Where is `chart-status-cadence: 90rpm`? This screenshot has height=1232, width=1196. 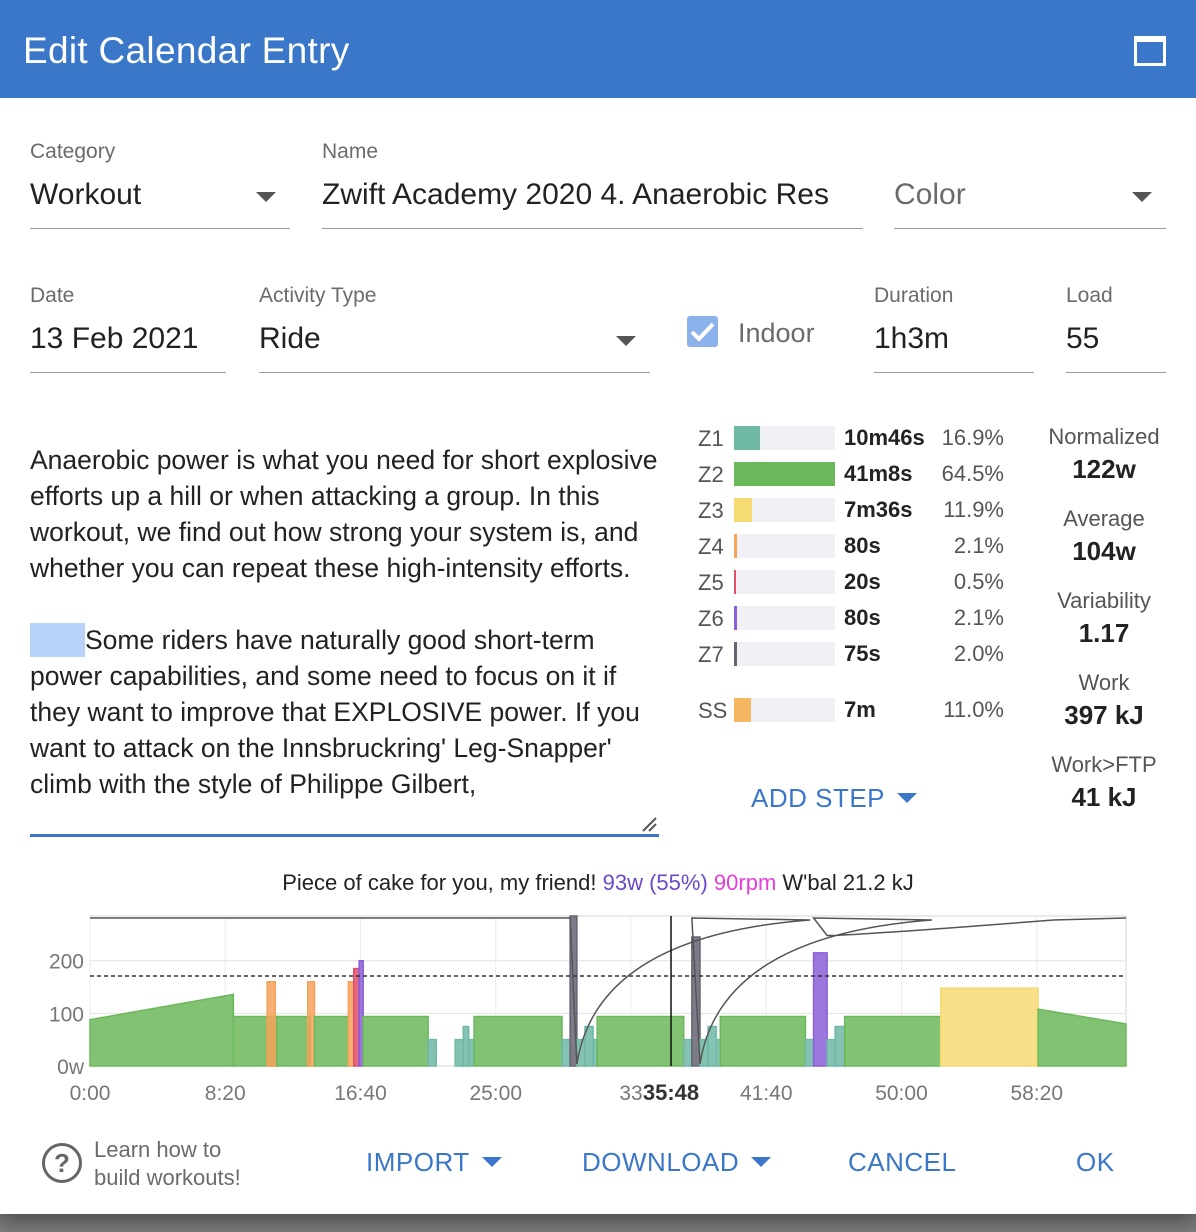
chart-status-cadence: 90rpm is located at coordinates (745, 882).